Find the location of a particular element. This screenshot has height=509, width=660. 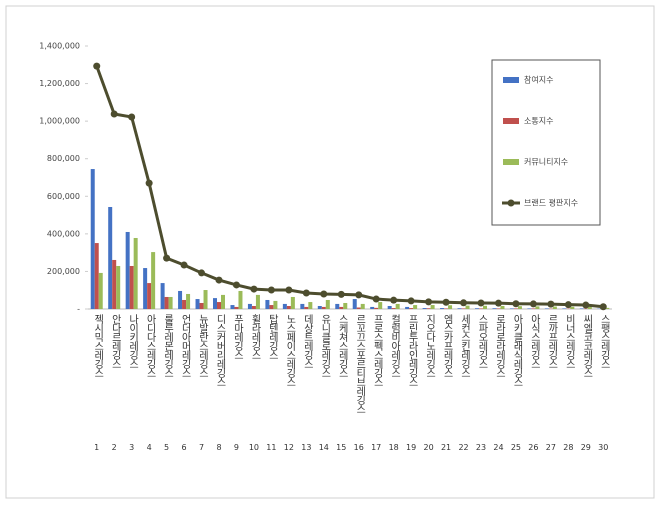

legend-label: 소통지수 is located at coordinates (538, 121).